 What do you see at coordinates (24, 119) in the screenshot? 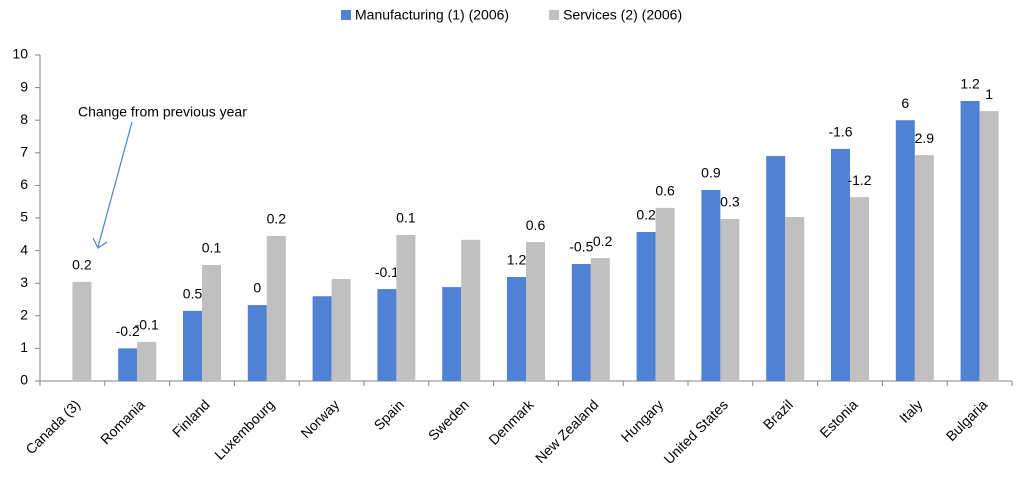
I see `y-tick-label: 8` at bounding box center [24, 119].